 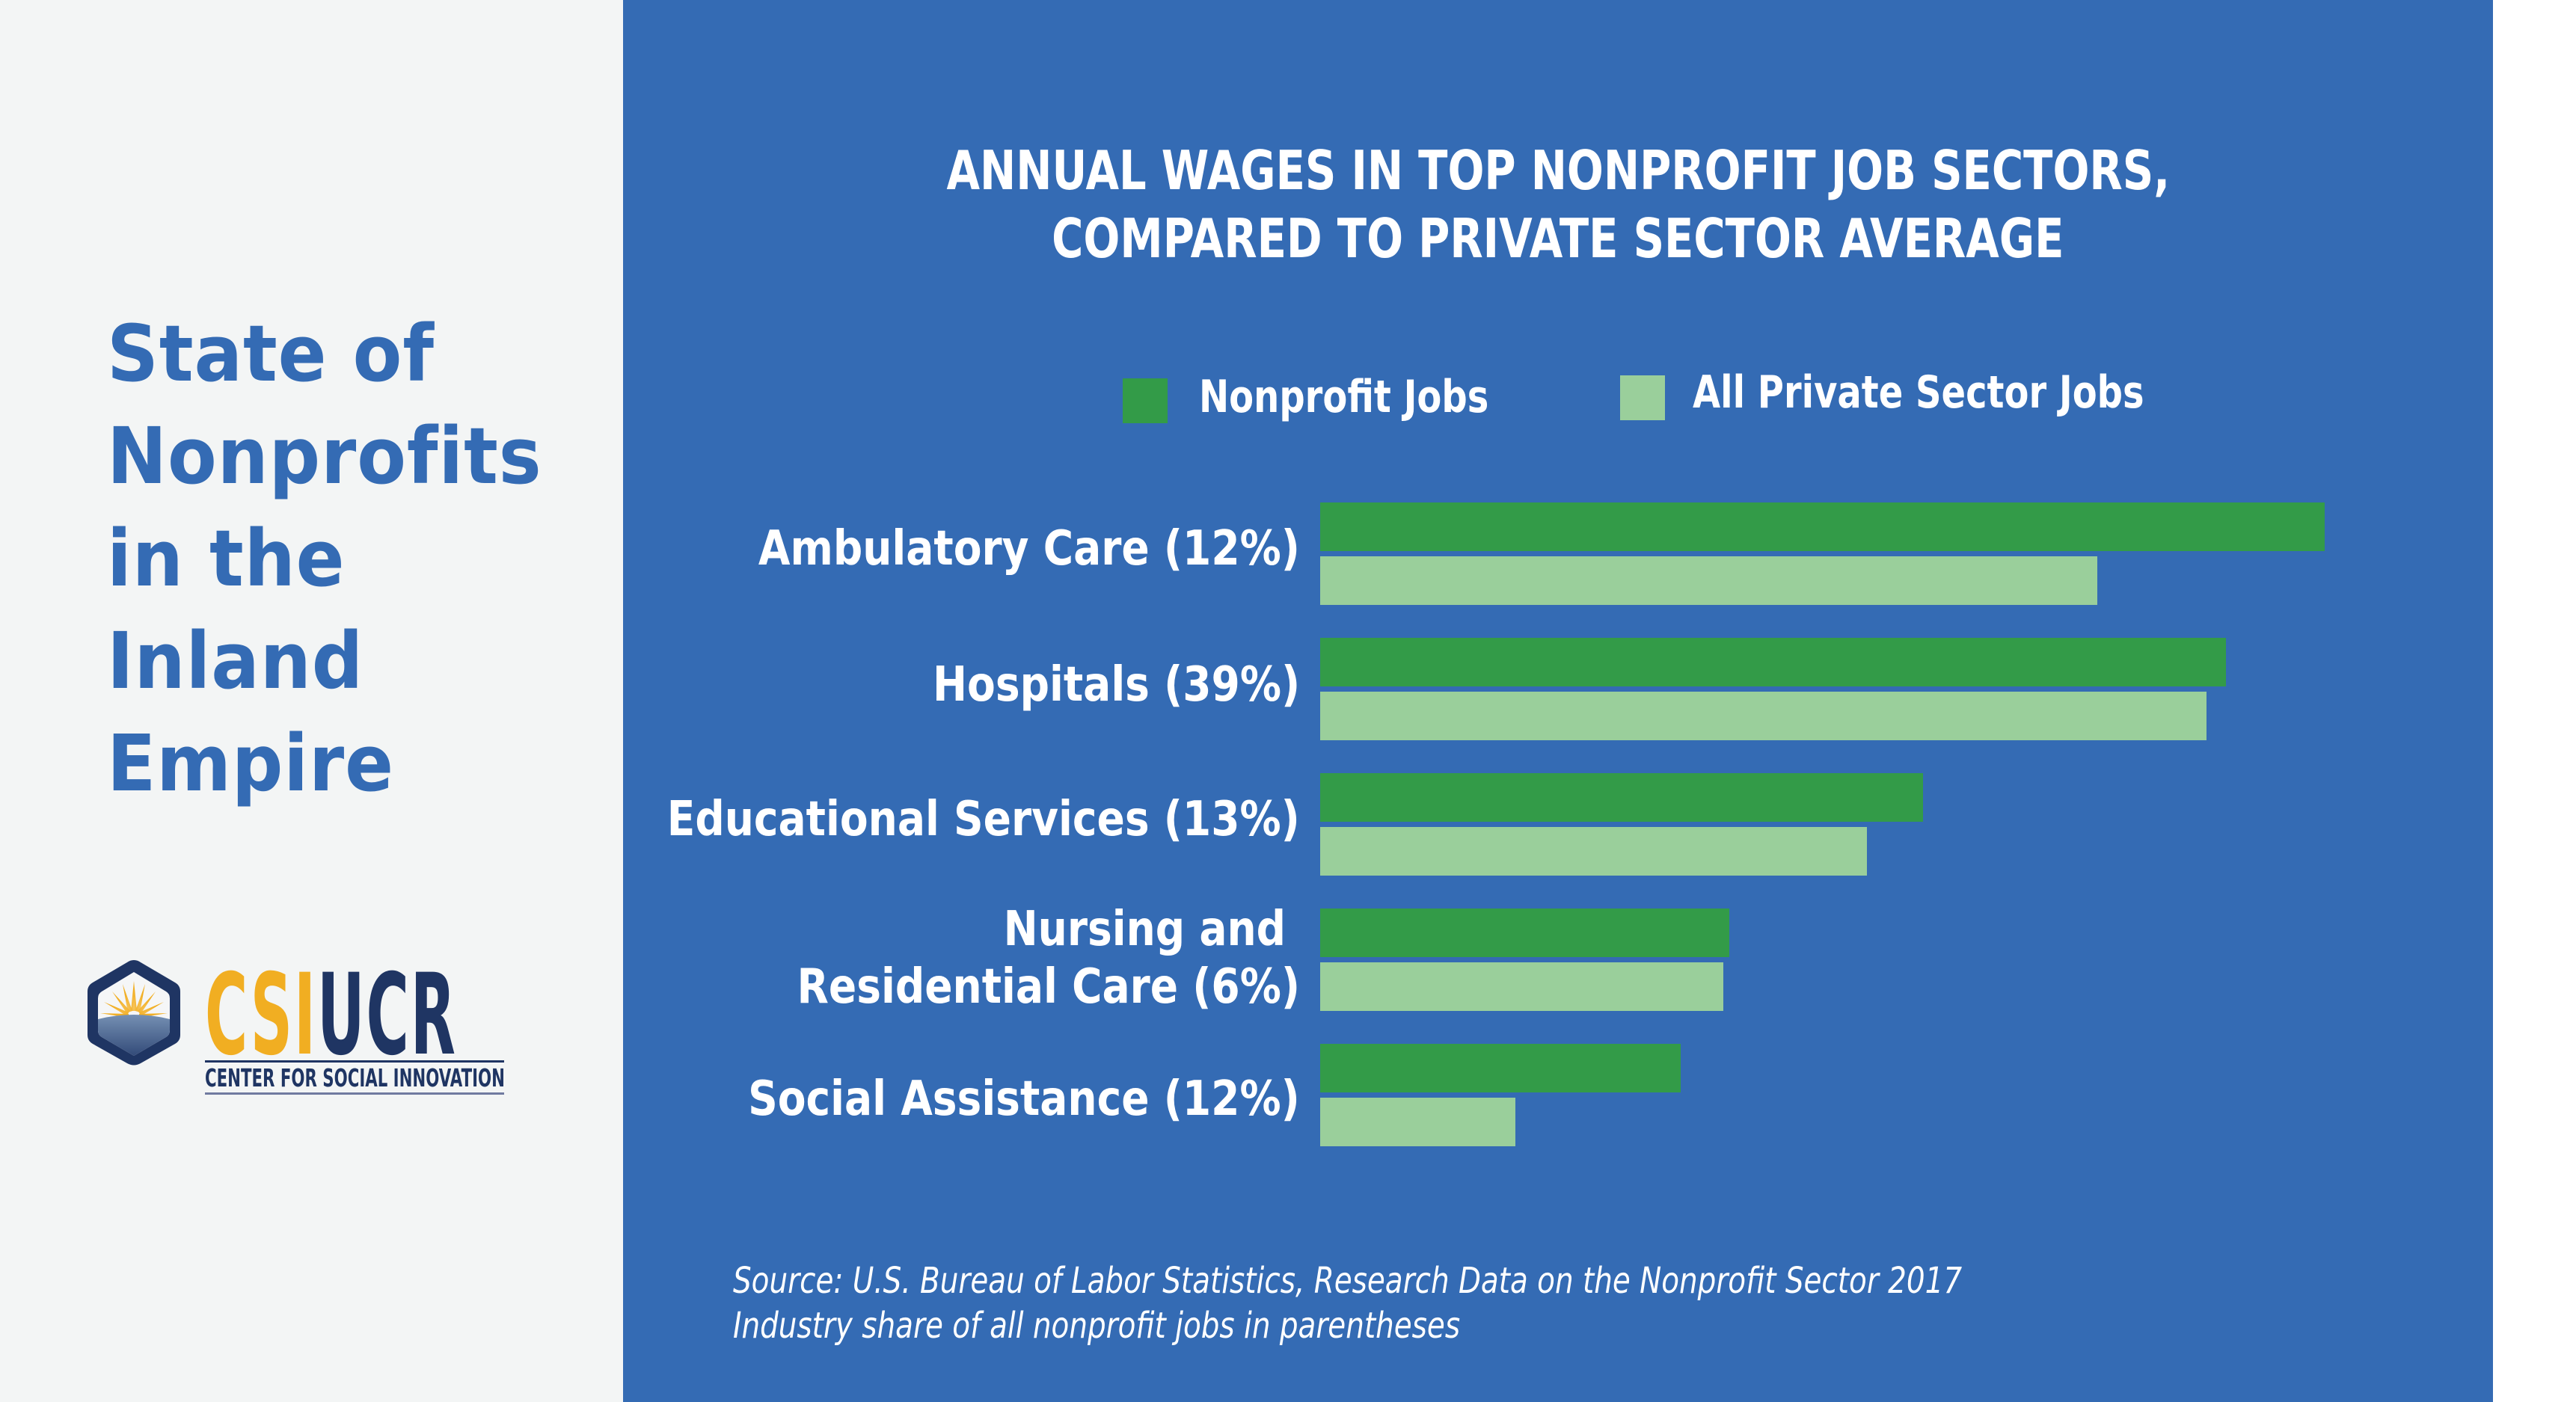 I want to click on category-label: Educational Services (13%), so click(x=983, y=819).